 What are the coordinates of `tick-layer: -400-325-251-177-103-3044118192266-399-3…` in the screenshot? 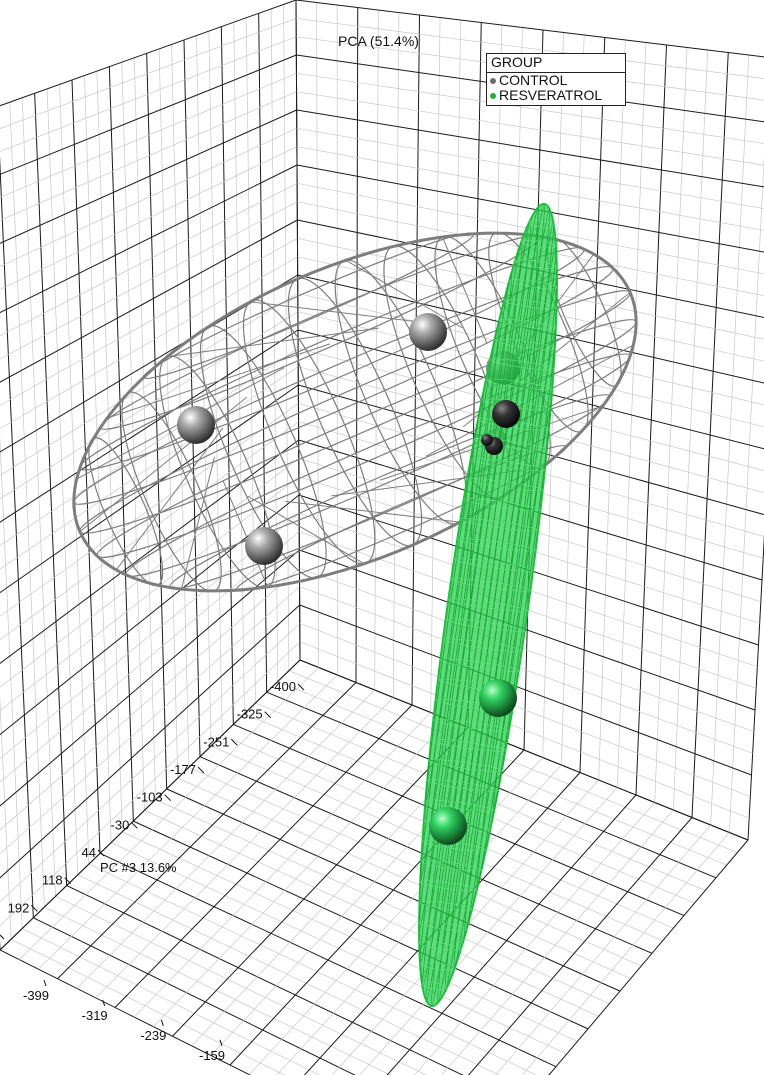 It's located at (152, 871).